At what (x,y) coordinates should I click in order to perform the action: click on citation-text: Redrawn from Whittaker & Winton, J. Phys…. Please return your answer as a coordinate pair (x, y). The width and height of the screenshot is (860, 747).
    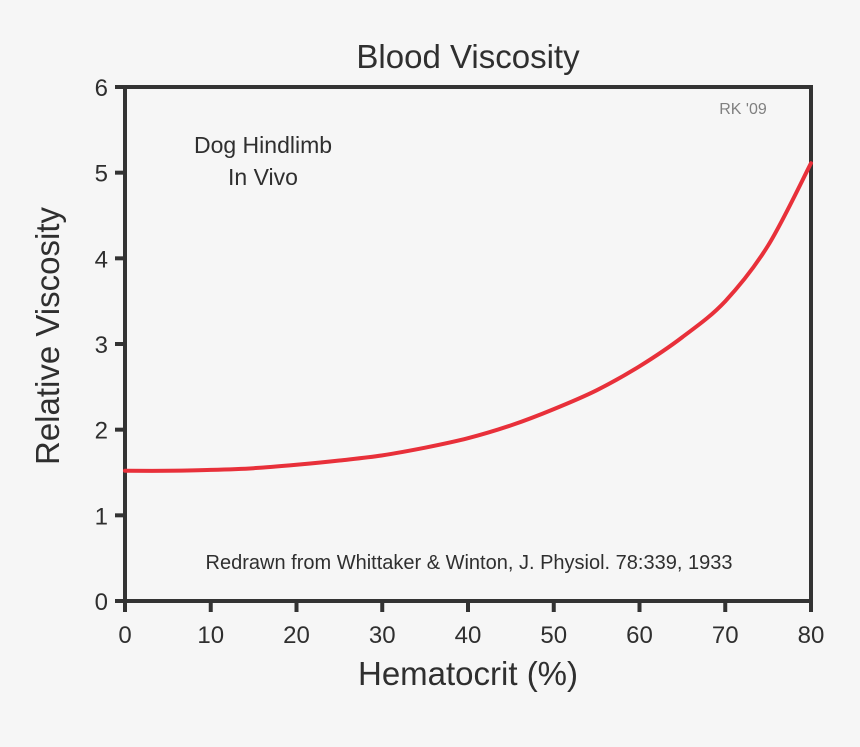
    Looking at the image, I should click on (469, 563).